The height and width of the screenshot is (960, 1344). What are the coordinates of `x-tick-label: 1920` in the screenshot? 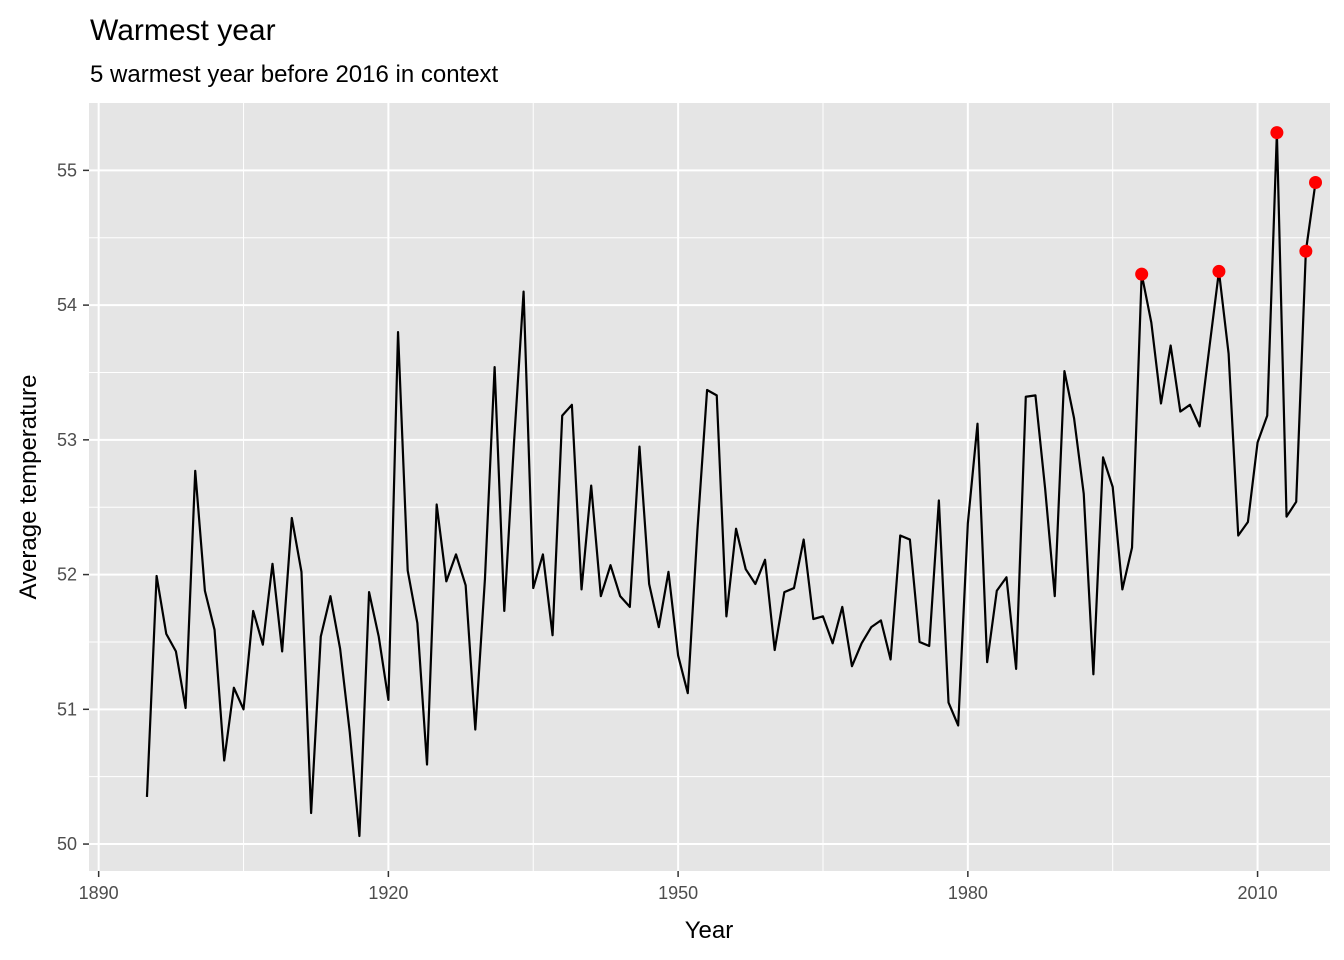 It's located at (388, 893).